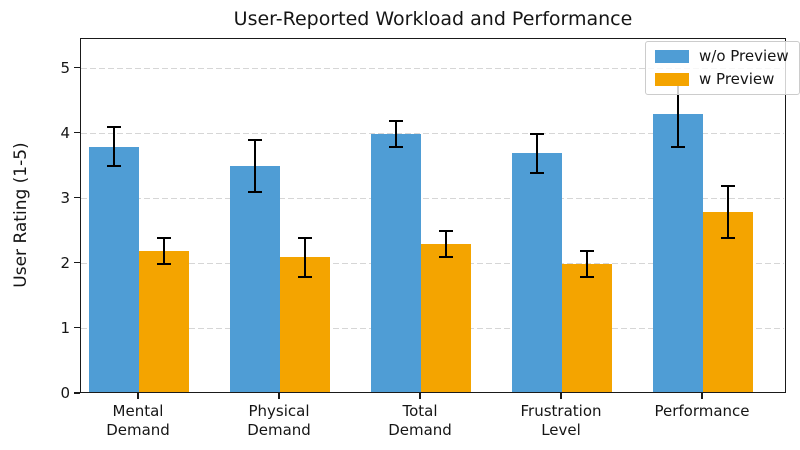 Image resolution: width=800 pixels, height=450 pixels. I want to click on x-category-label-total-demand: Total Demand, so click(420, 420).